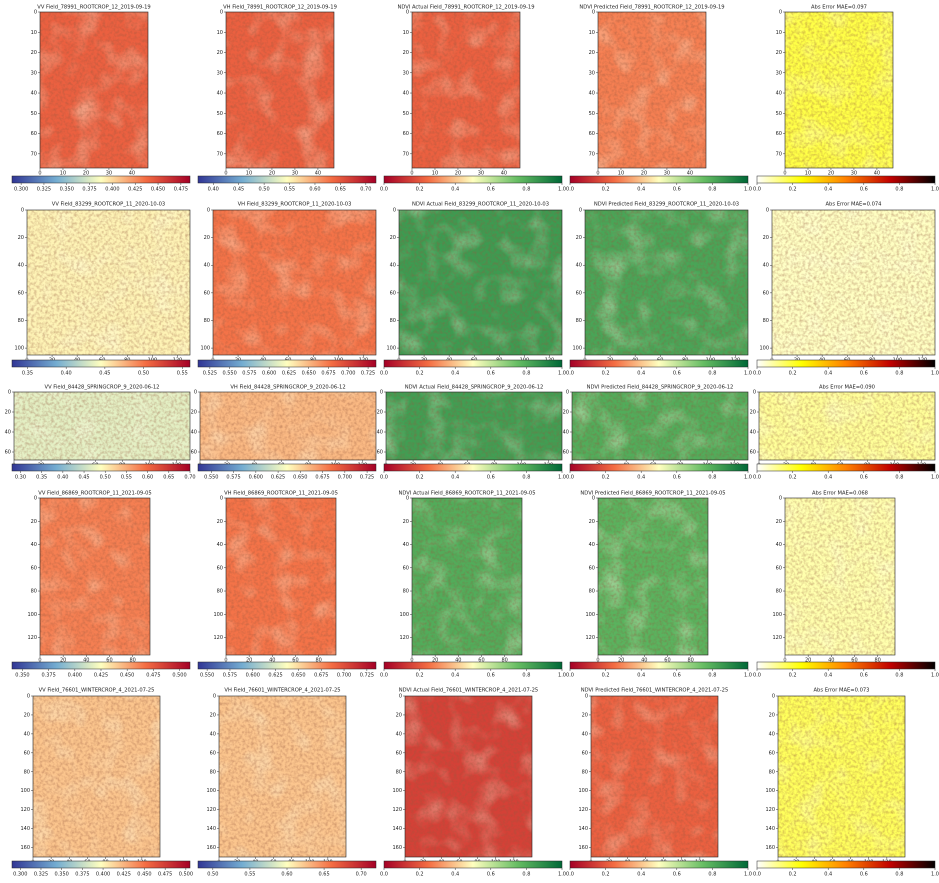 This screenshot has width=939, height=883. What do you see at coordinates (344, 676) in the screenshot?
I see `colorbar-tick-label: 0.700` at bounding box center [344, 676].